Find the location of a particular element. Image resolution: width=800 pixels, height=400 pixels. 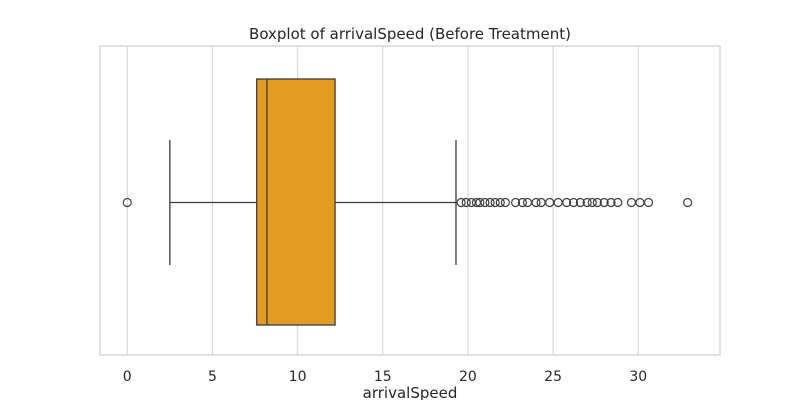

iqr-box is located at coordinates (296, 202).